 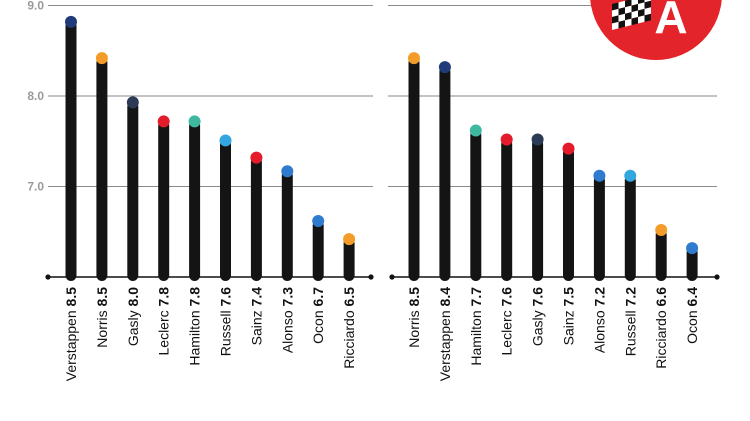 What do you see at coordinates (287, 297) in the screenshot?
I see `category-value: 7.3` at bounding box center [287, 297].